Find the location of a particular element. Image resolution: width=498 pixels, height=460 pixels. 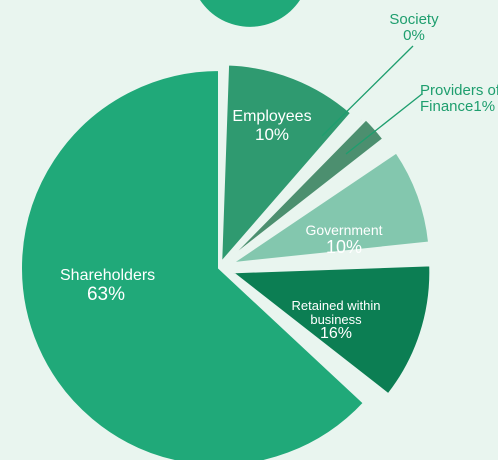

label-government: Government 10% is located at coordinates (344, 240).